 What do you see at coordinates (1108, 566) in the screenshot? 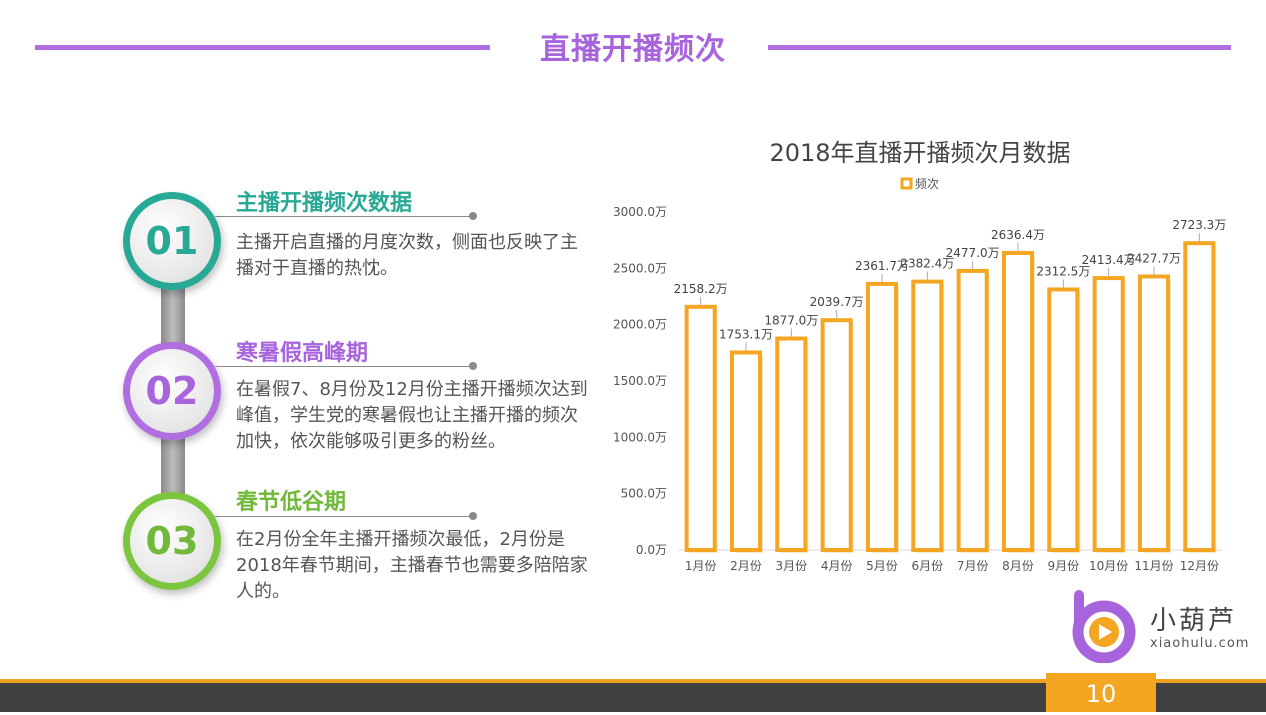
I see `x-tick-label: 10月份` at bounding box center [1108, 566].